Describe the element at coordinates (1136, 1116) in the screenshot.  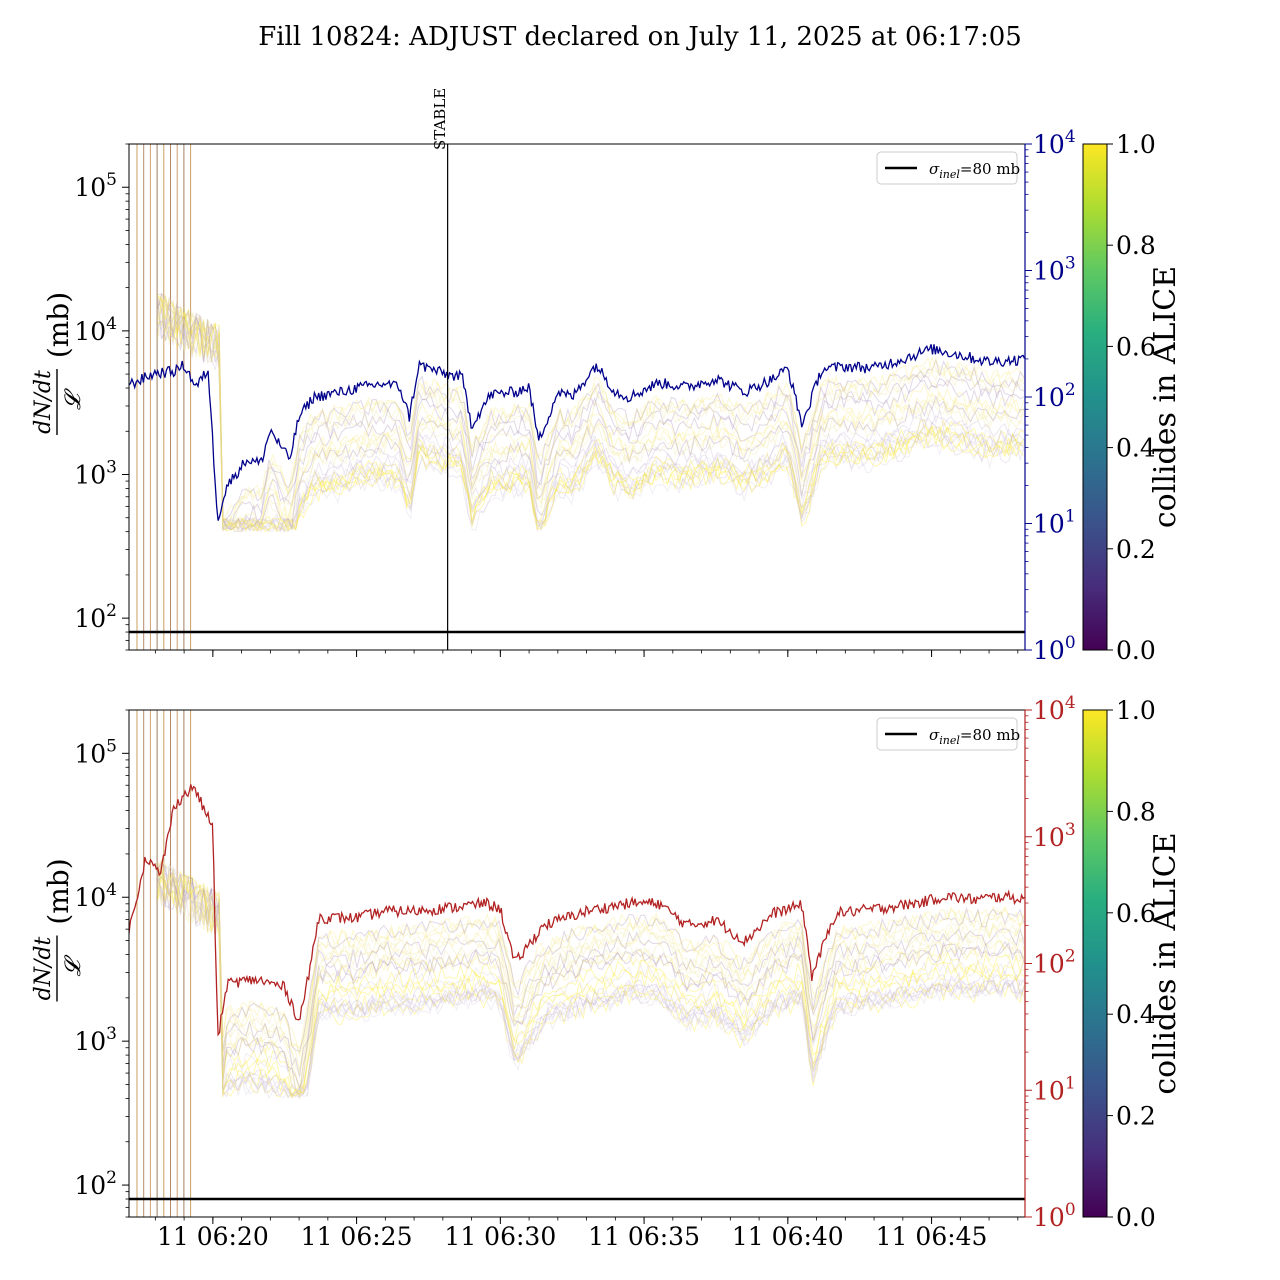
I see `colorbar-tick-label: 0.2` at that location.